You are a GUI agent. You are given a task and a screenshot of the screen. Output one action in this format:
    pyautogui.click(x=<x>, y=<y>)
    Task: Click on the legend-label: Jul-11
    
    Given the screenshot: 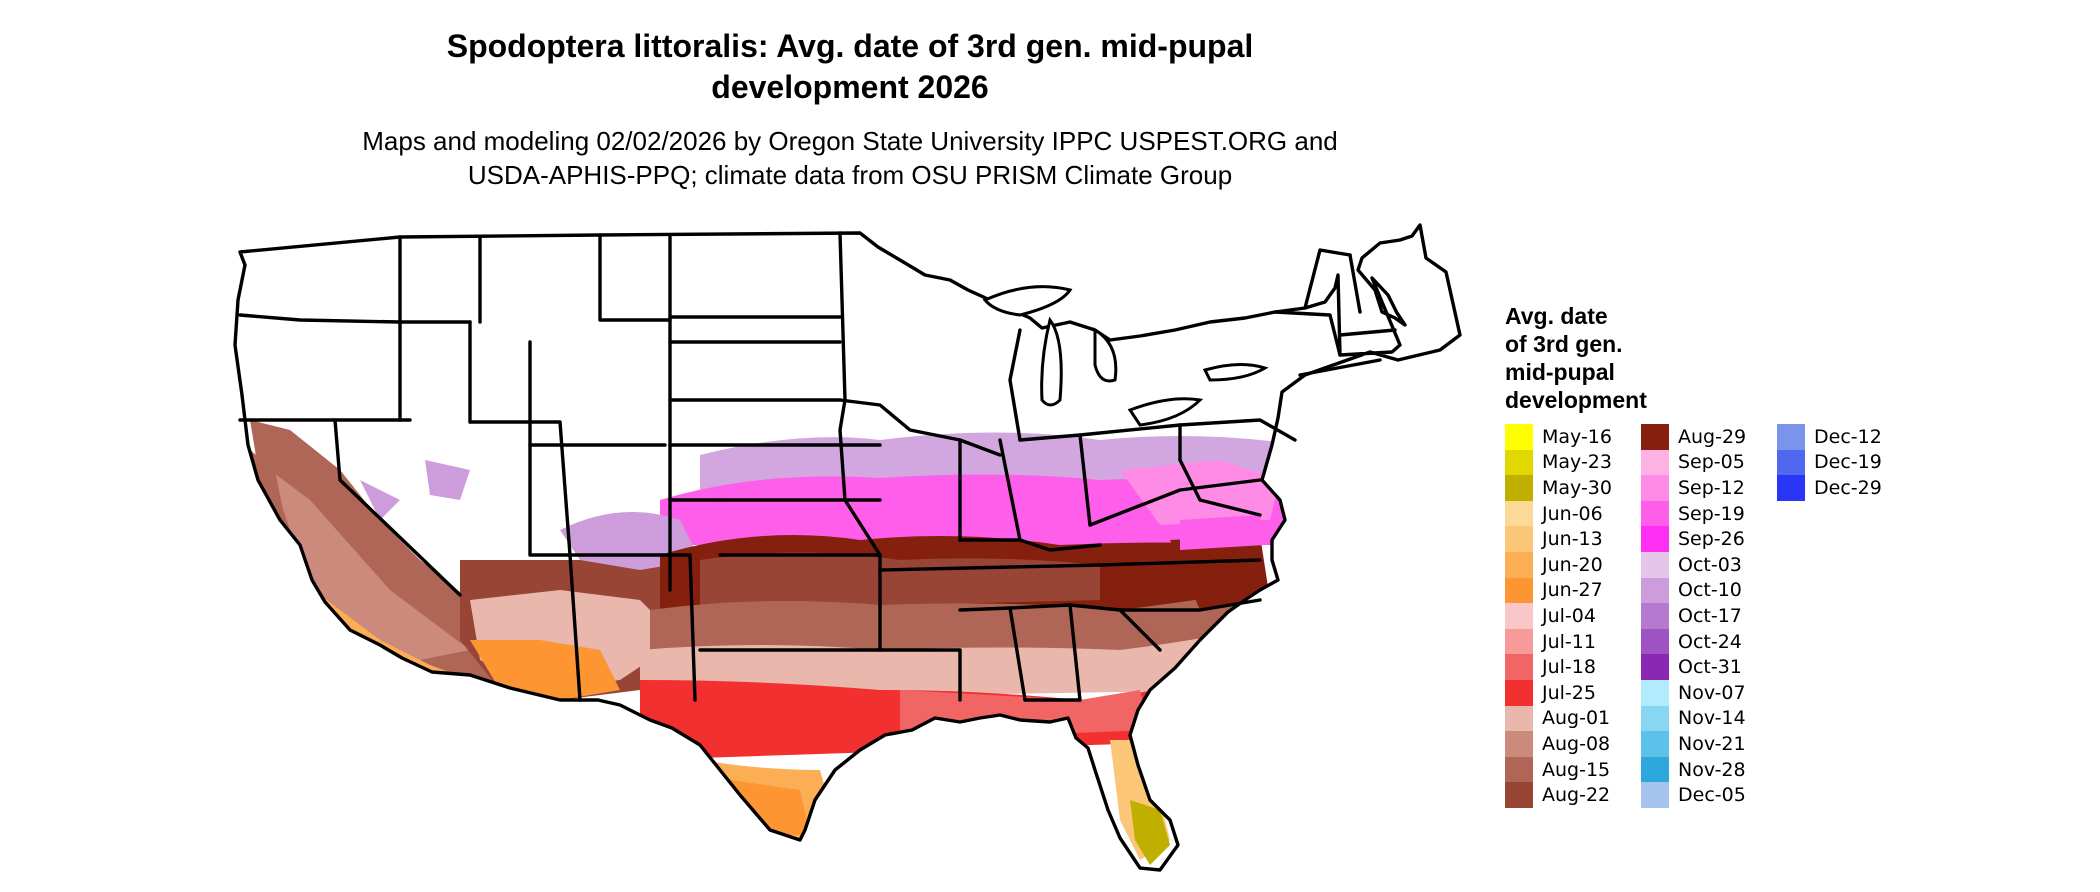 What is the action you would take?
    pyautogui.click(x=1569, y=641)
    